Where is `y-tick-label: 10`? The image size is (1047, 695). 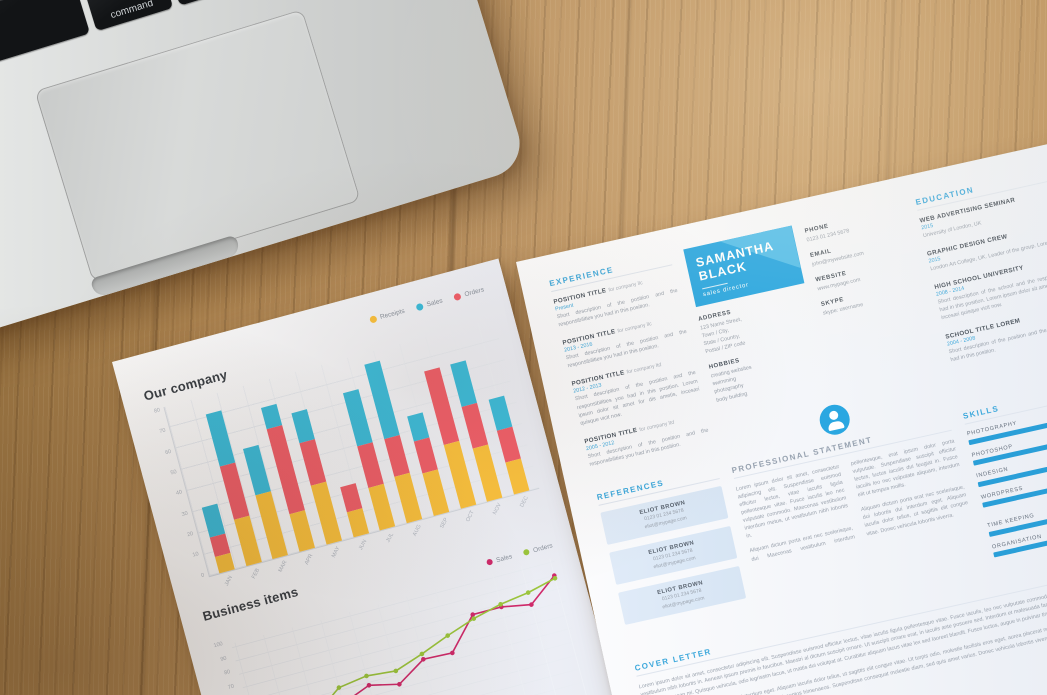
y-tick-label: 10 is located at coordinates (196, 555).